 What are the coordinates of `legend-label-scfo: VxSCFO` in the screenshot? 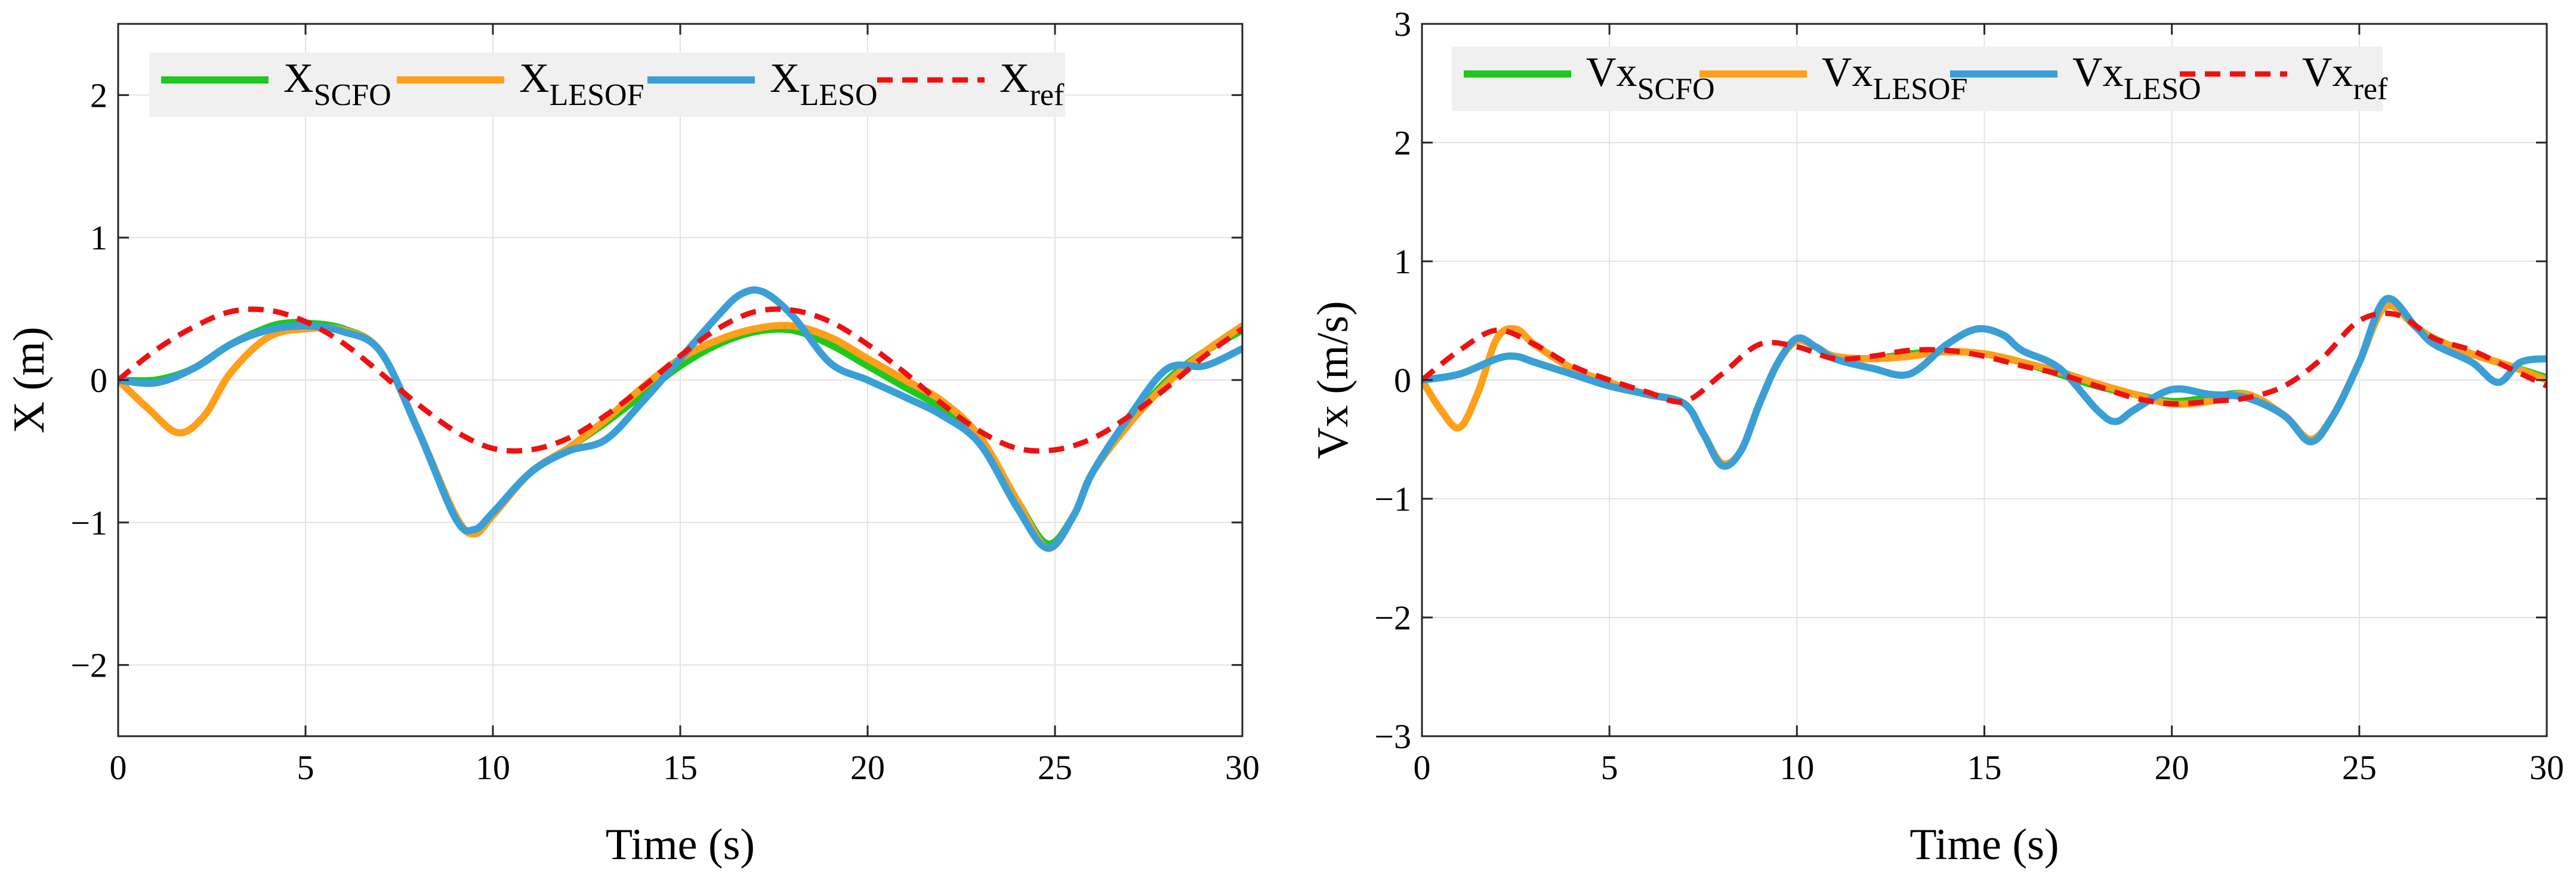 It's located at (1650, 78).